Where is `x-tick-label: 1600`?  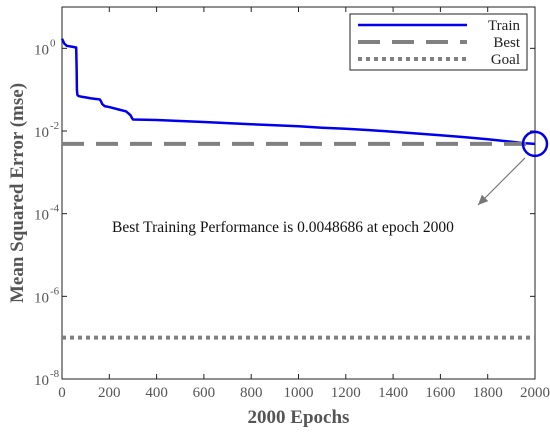
x-tick-label: 1600 is located at coordinates (440, 393).